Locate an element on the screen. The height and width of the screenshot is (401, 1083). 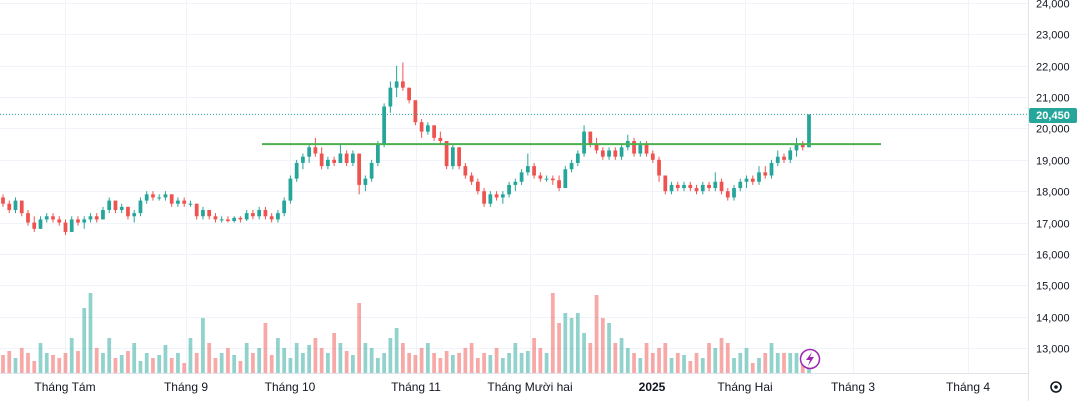
y-tick-label: 17,000 is located at coordinates (1053, 225).